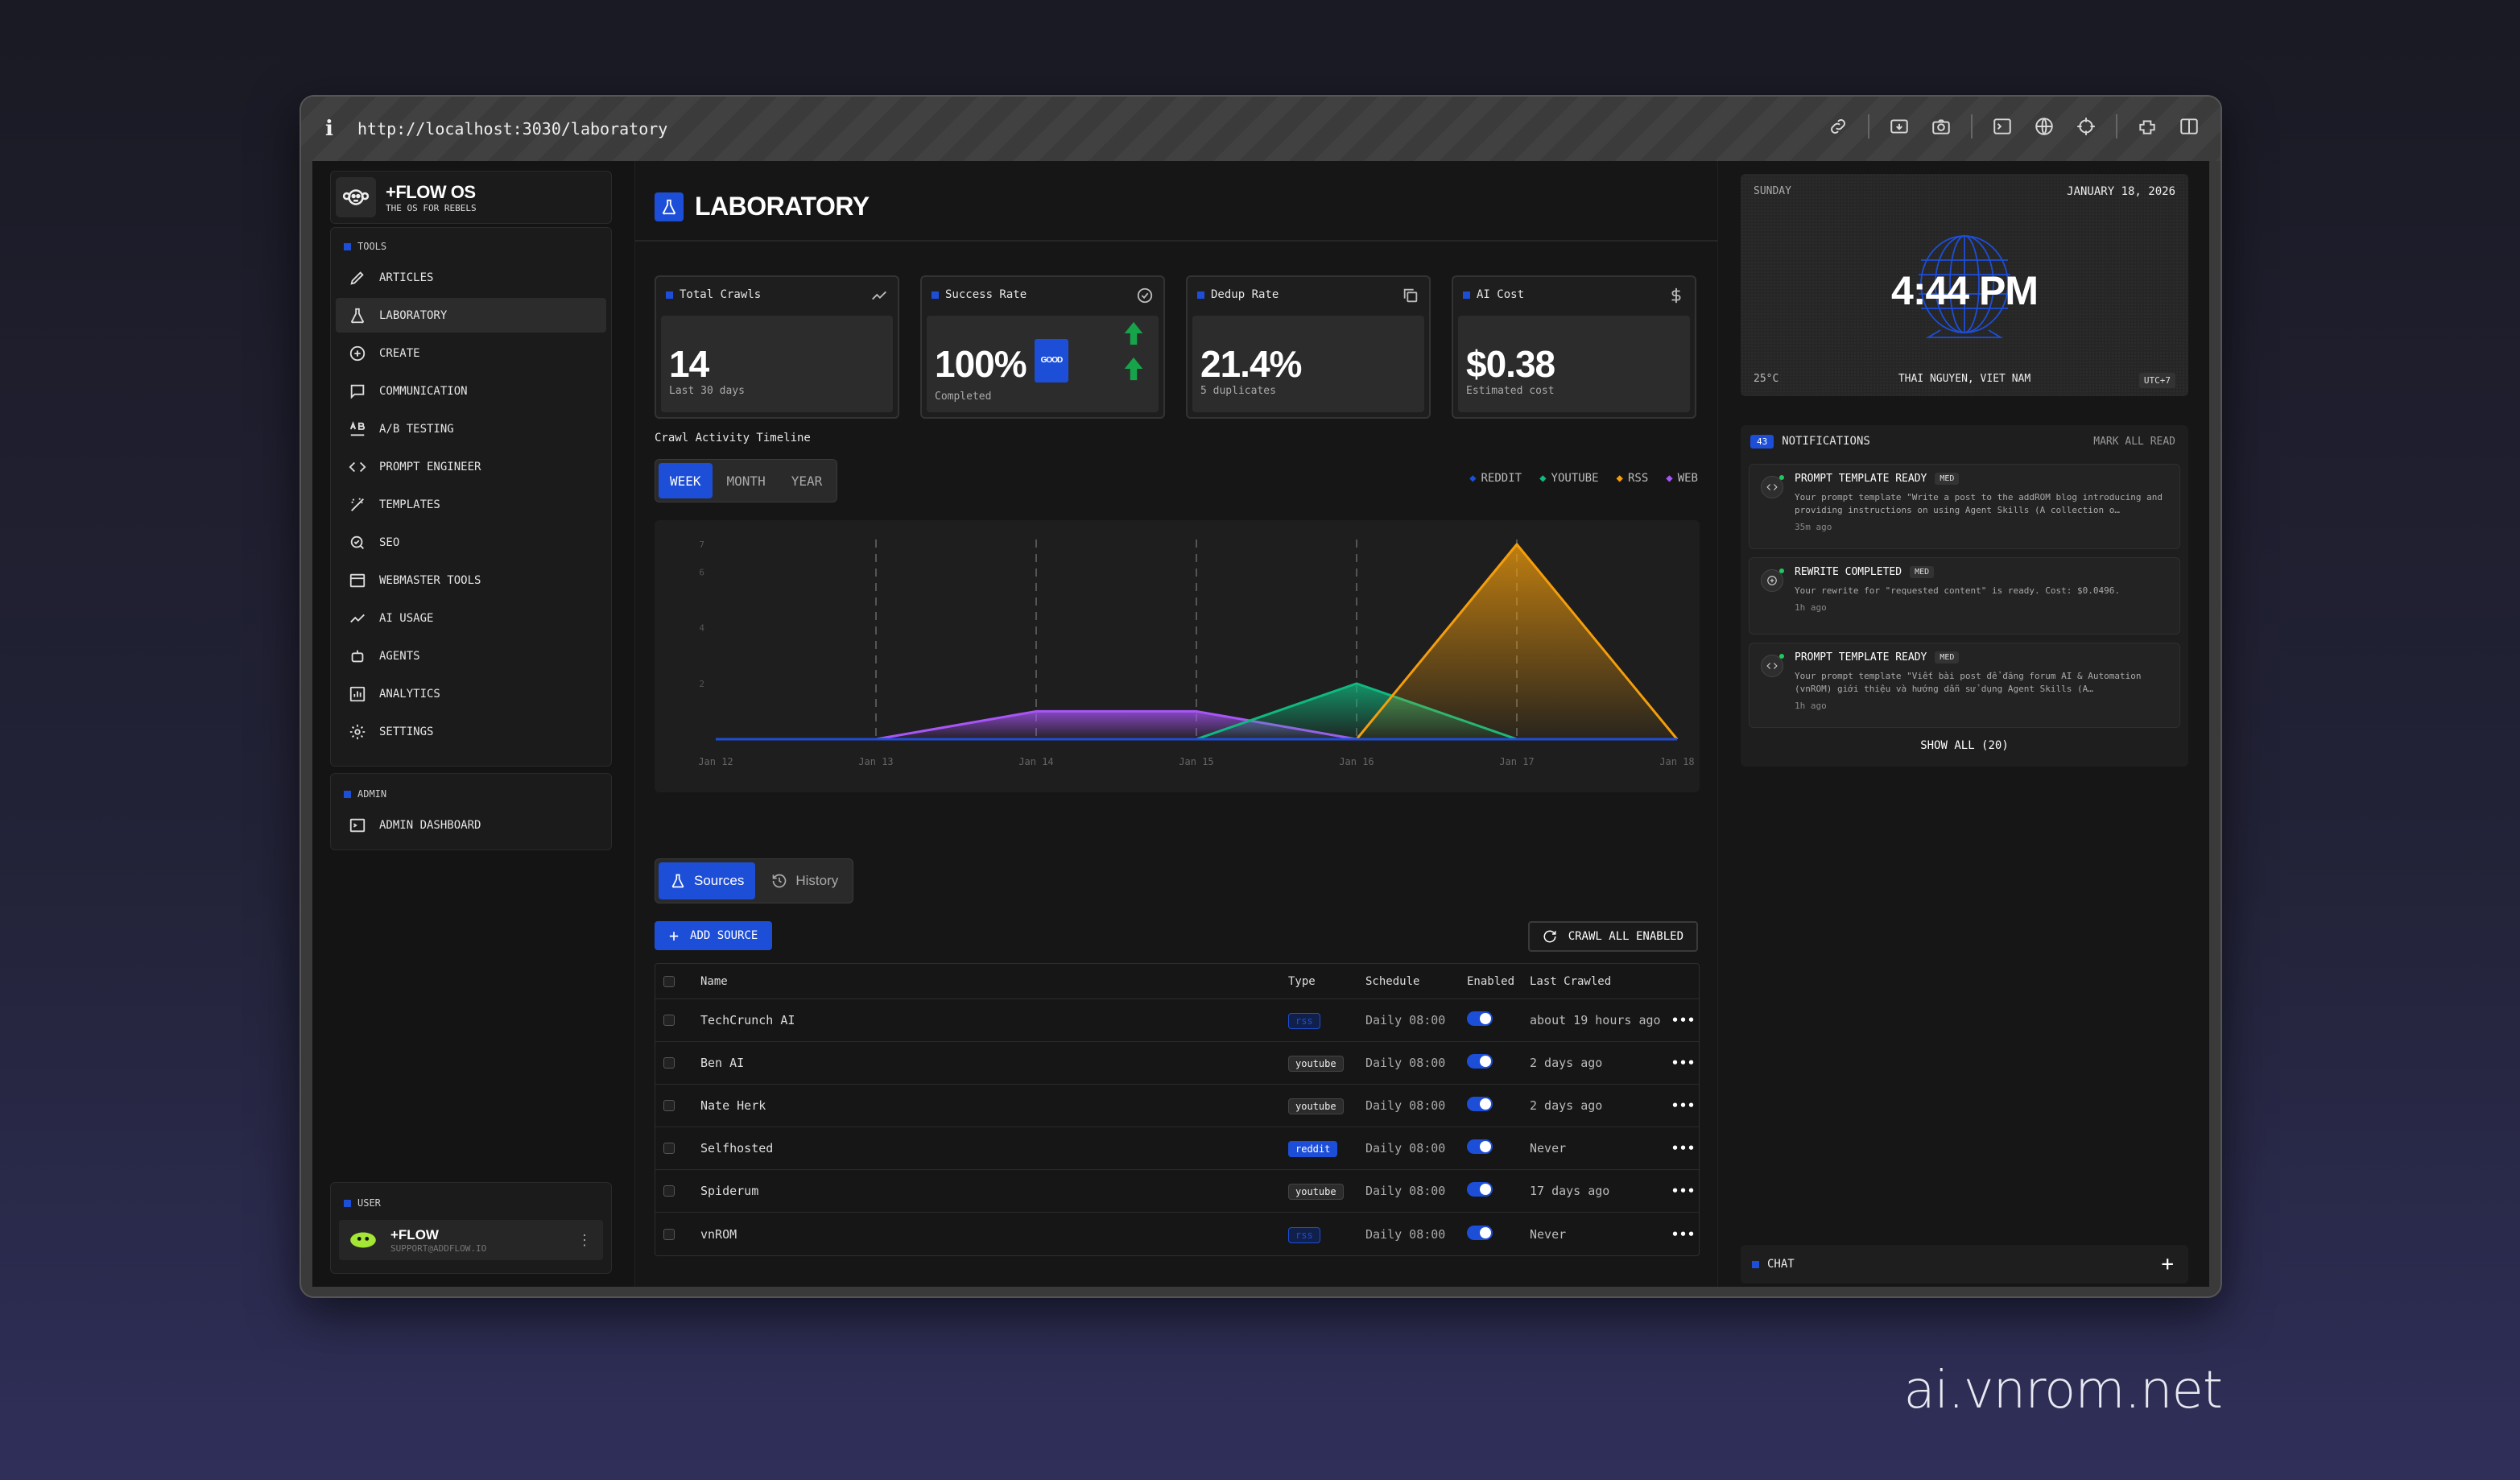 The height and width of the screenshot is (1480, 2520). What do you see at coordinates (686, 481) in the screenshot?
I see `tab-week: WEEK` at bounding box center [686, 481].